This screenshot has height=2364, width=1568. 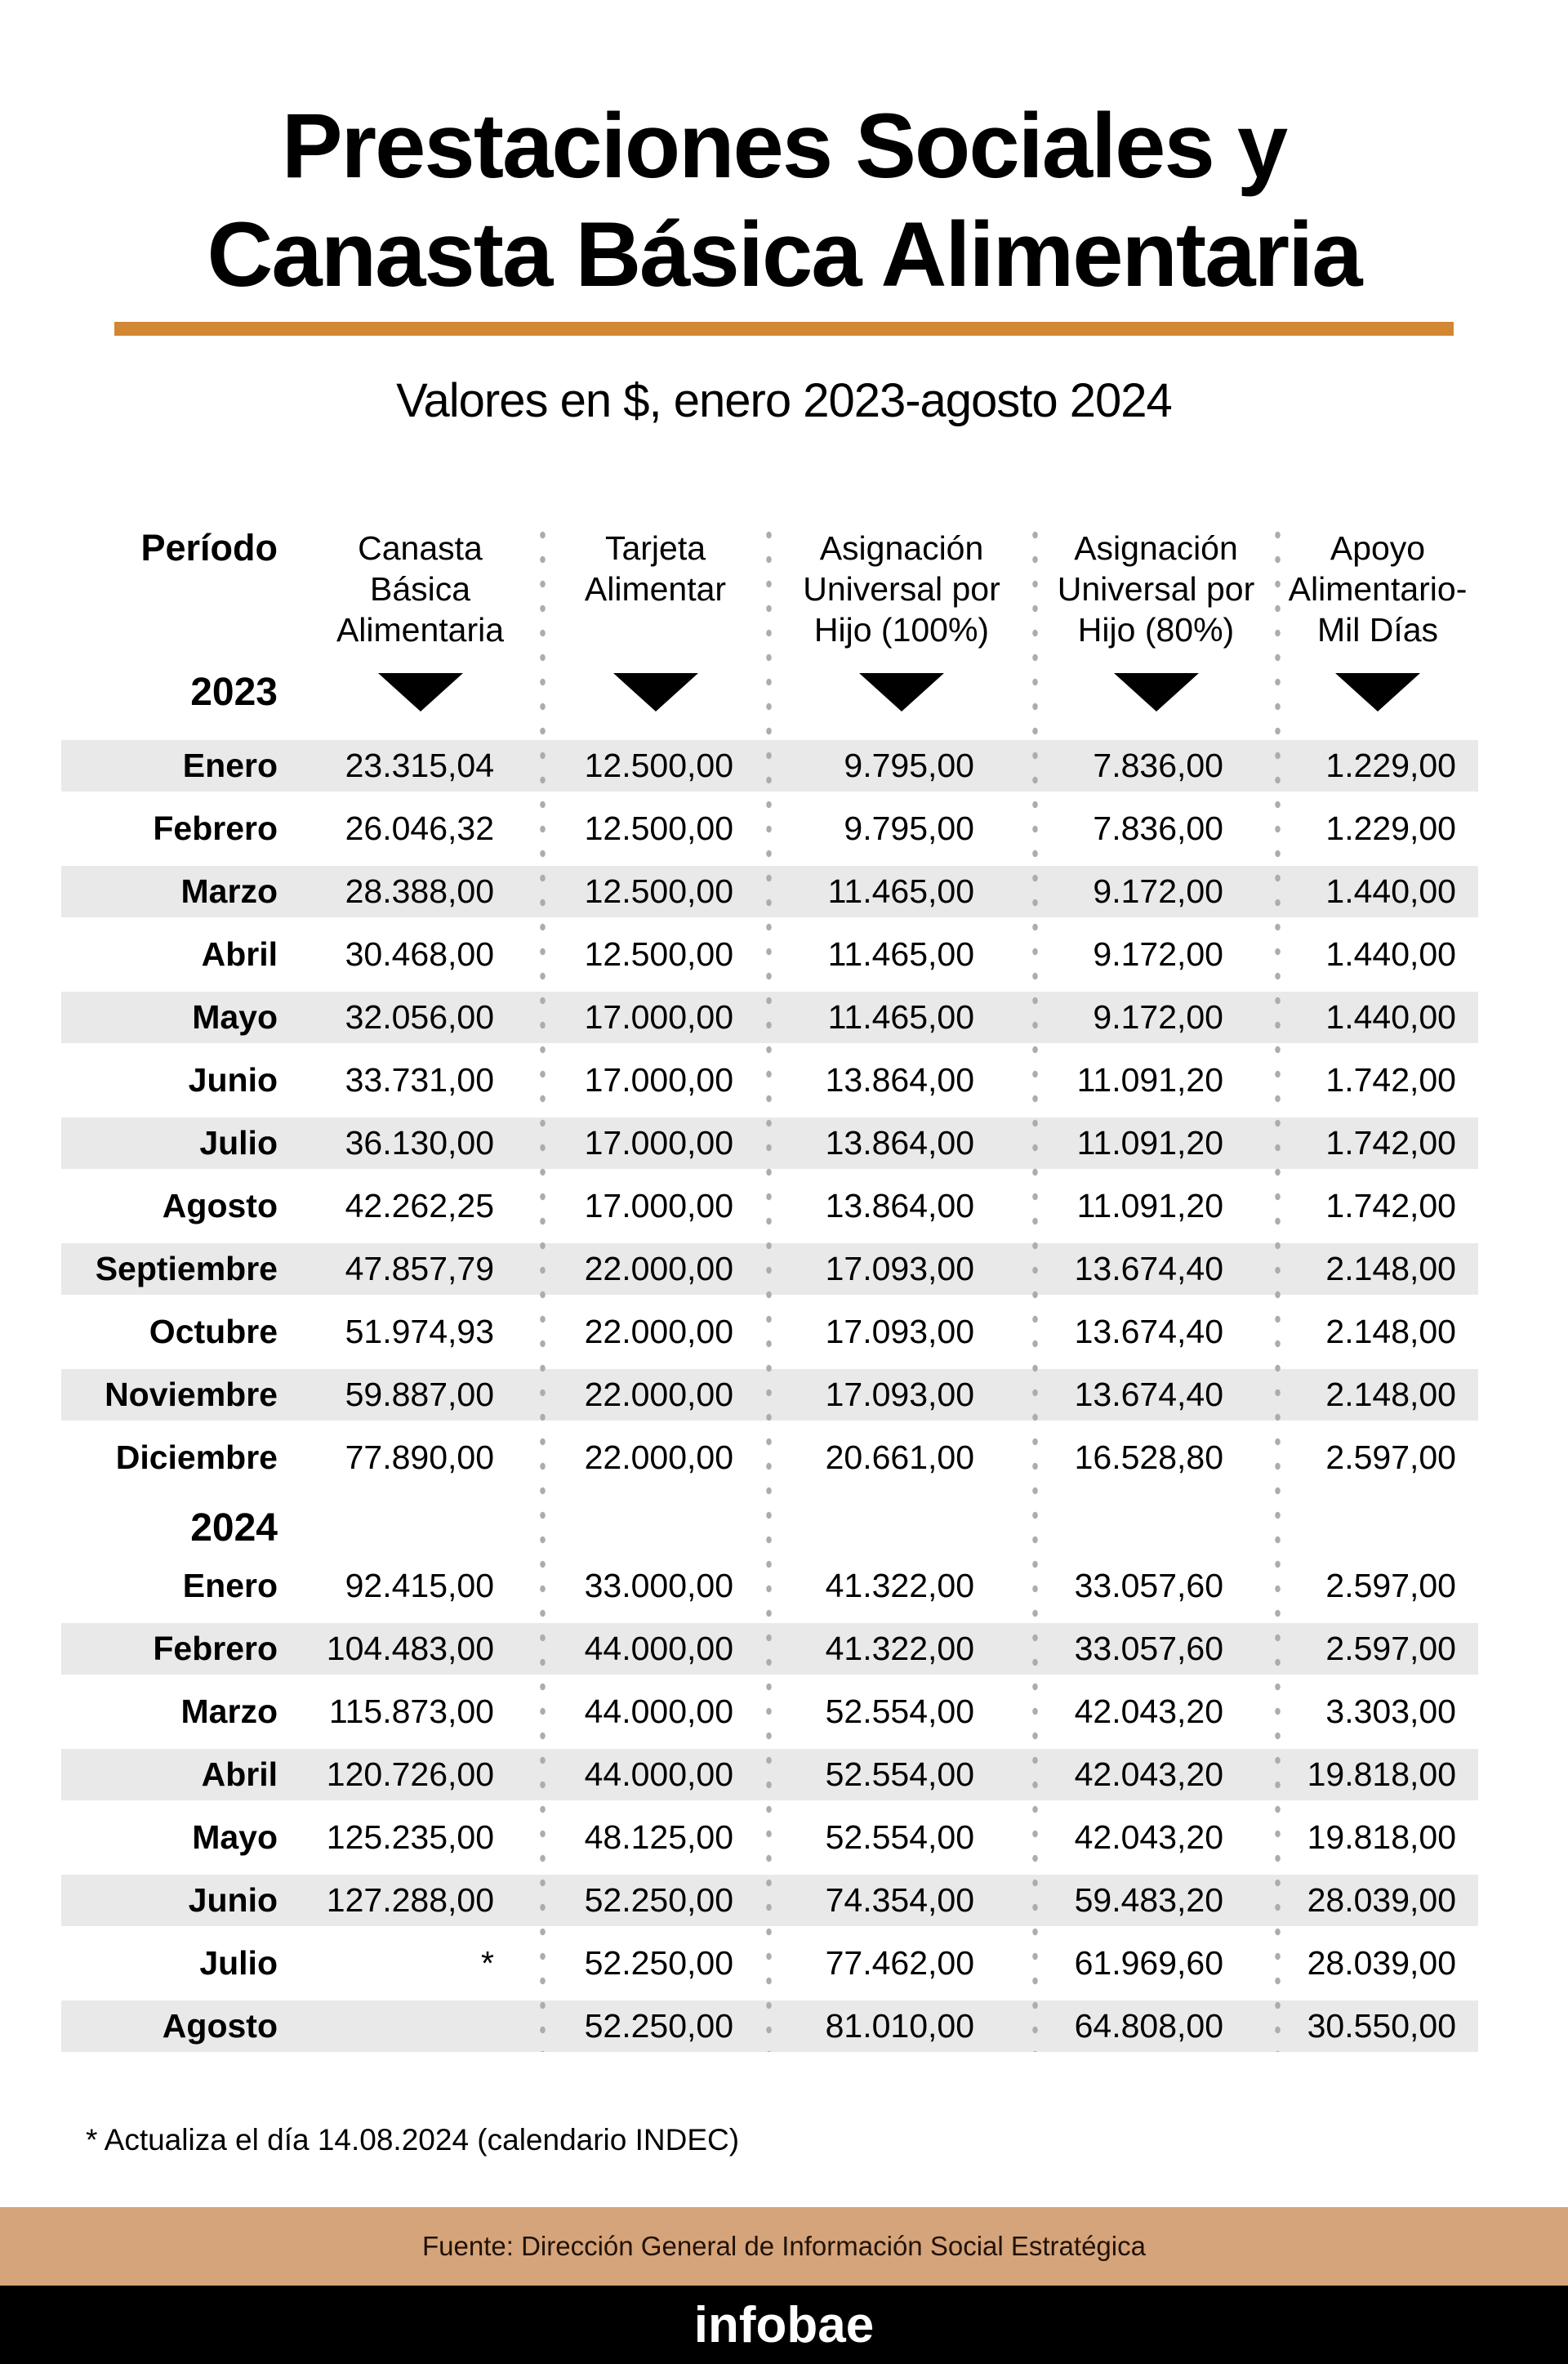 What do you see at coordinates (658, 1457) in the screenshot?
I see `cell-tarjeta-alimentar: 22.000,00` at bounding box center [658, 1457].